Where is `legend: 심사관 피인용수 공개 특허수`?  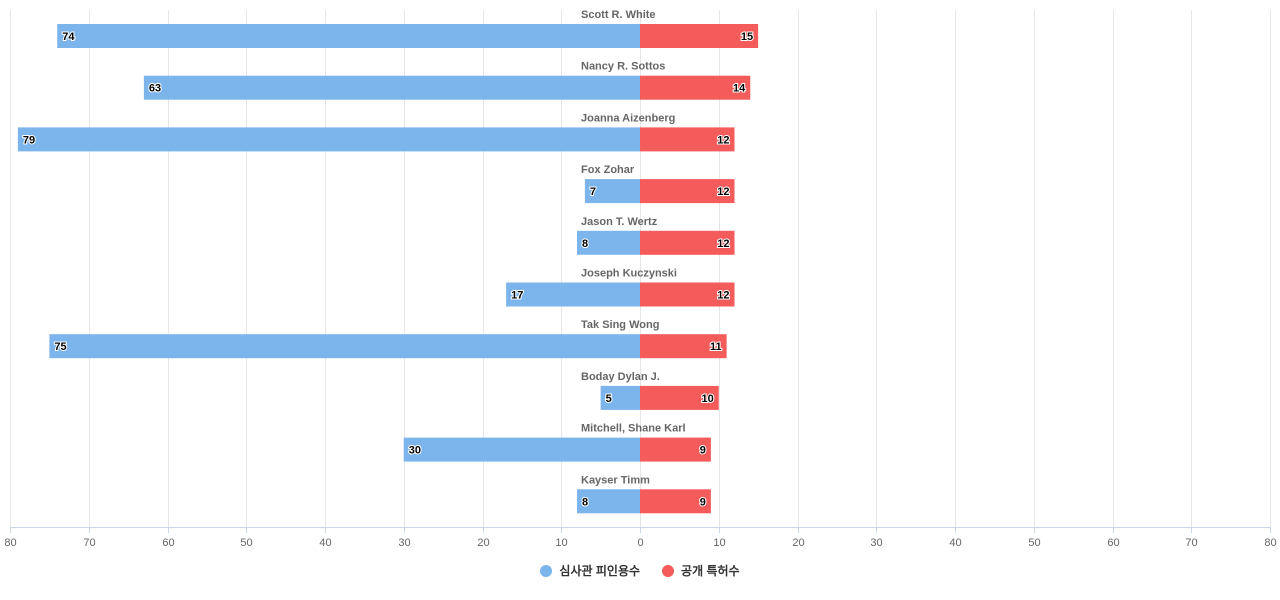
legend: 심사관 피인용수 공개 특허수 is located at coordinates (640, 570).